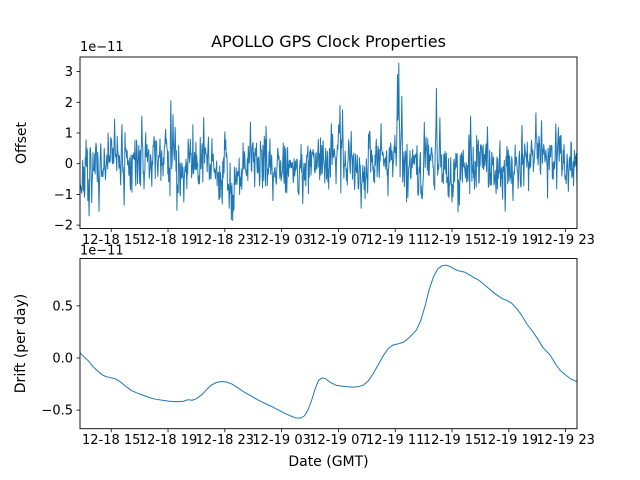 Image resolution: width=640 pixels, height=480 pixels. What do you see at coordinates (63, 226) in the screenshot?
I see `y-tick-label: −2` at bounding box center [63, 226].